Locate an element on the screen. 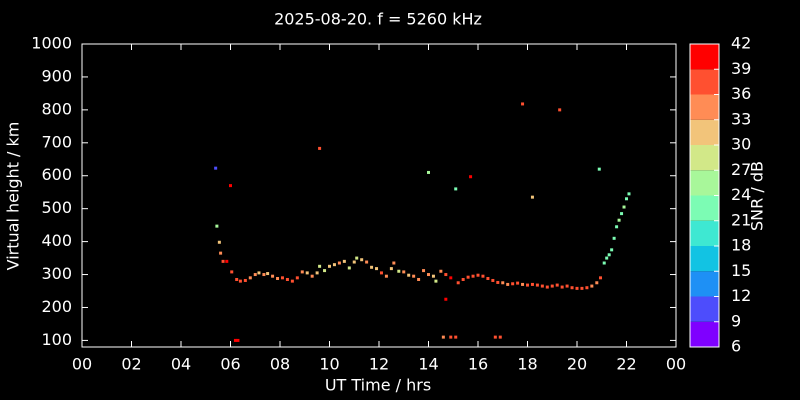 This screenshot has height=400, width=800. y-tick-label: 1000 is located at coordinates (51, 43).